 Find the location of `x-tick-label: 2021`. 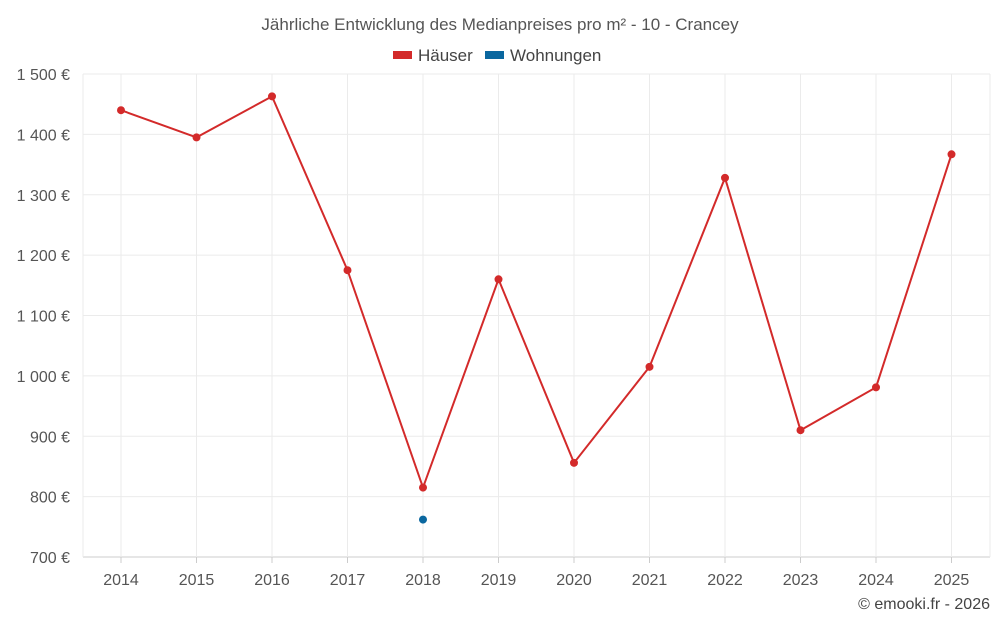

x-tick-label: 2021 is located at coordinates (650, 580).